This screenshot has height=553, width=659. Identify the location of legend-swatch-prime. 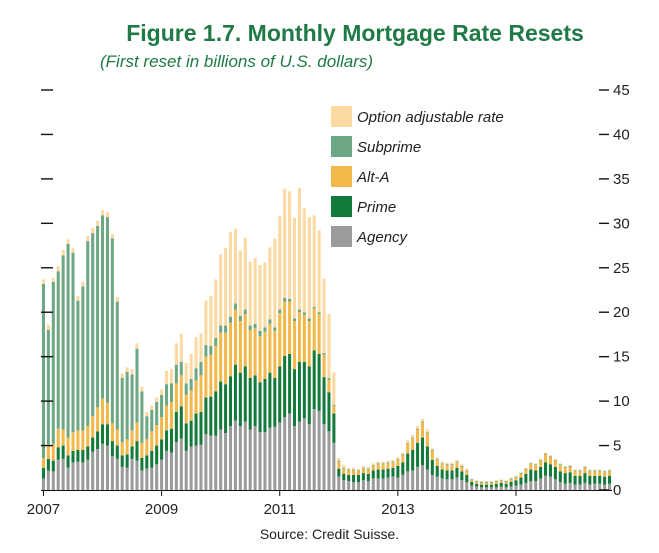
(341, 206).